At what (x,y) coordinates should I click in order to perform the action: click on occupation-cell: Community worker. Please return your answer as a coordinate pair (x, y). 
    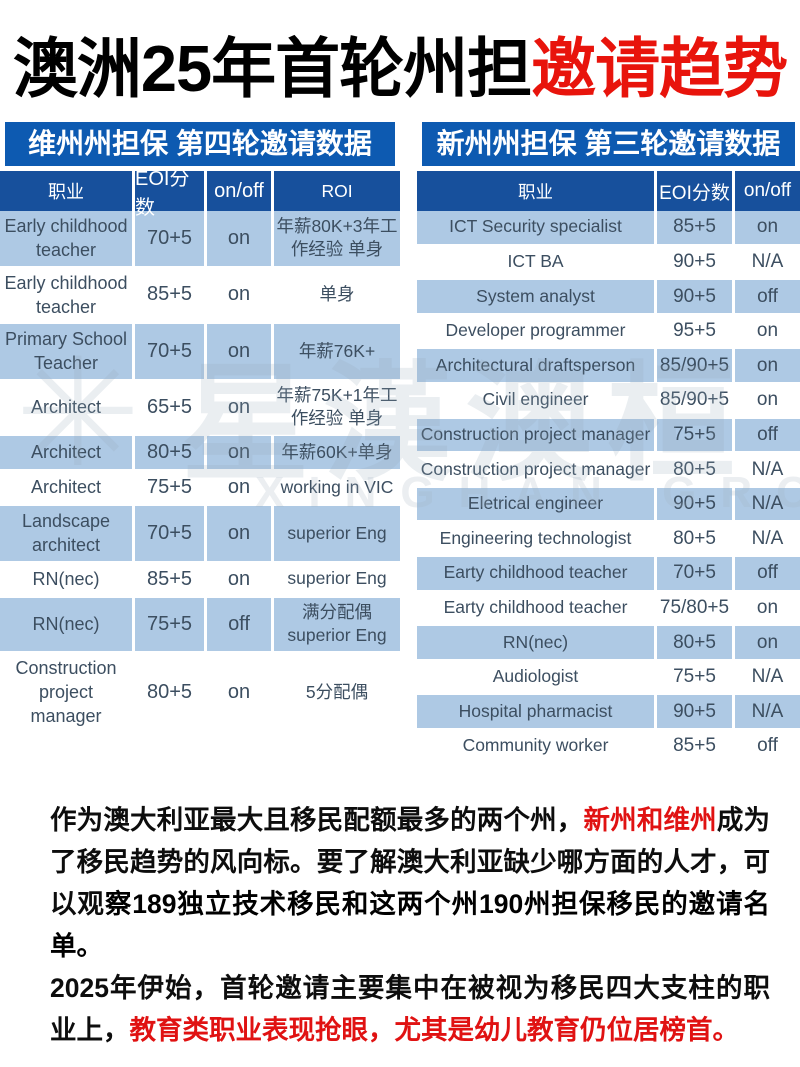
    Looking at the image, I should click on (537, 746).